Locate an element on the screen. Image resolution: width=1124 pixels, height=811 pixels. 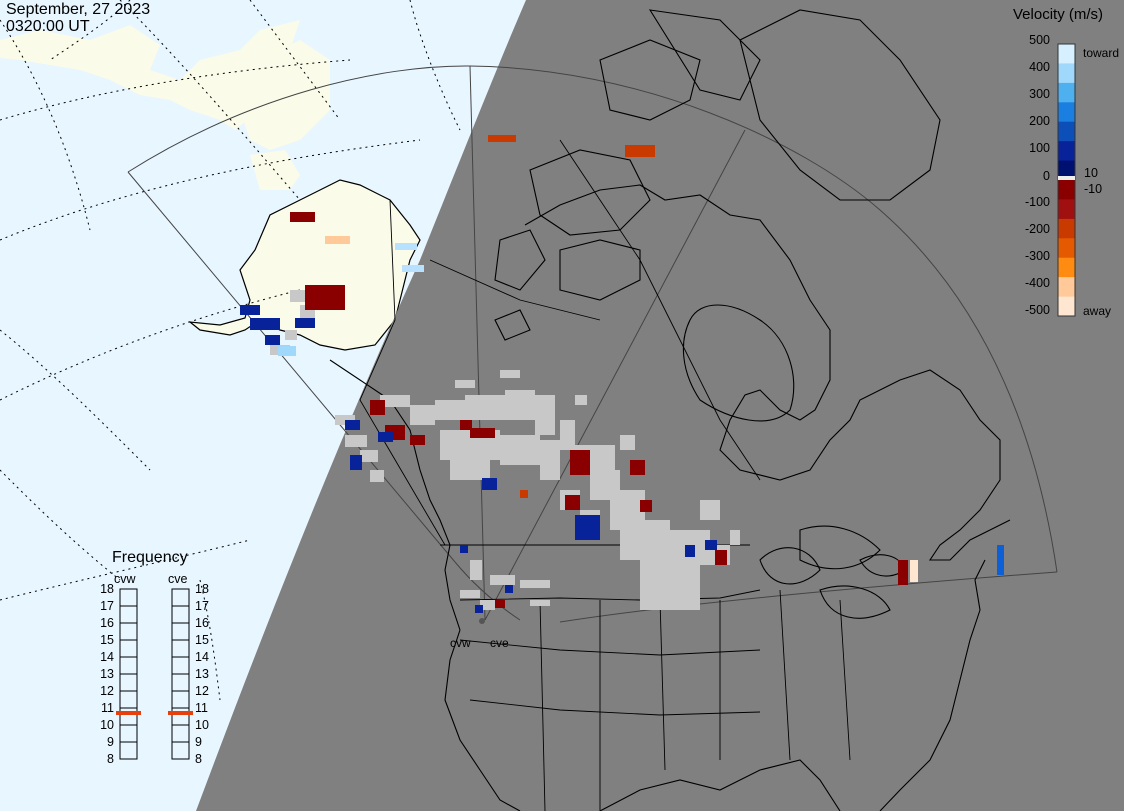
colorbar-tick-label: 100 is located at coordinates (1039, 148).